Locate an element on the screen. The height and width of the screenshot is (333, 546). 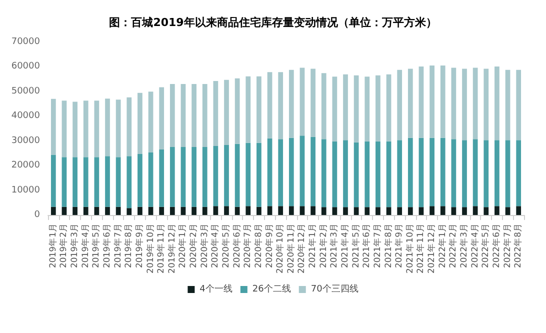
x-tick-label: 2021年1月 is located at coordinates (312, 245).